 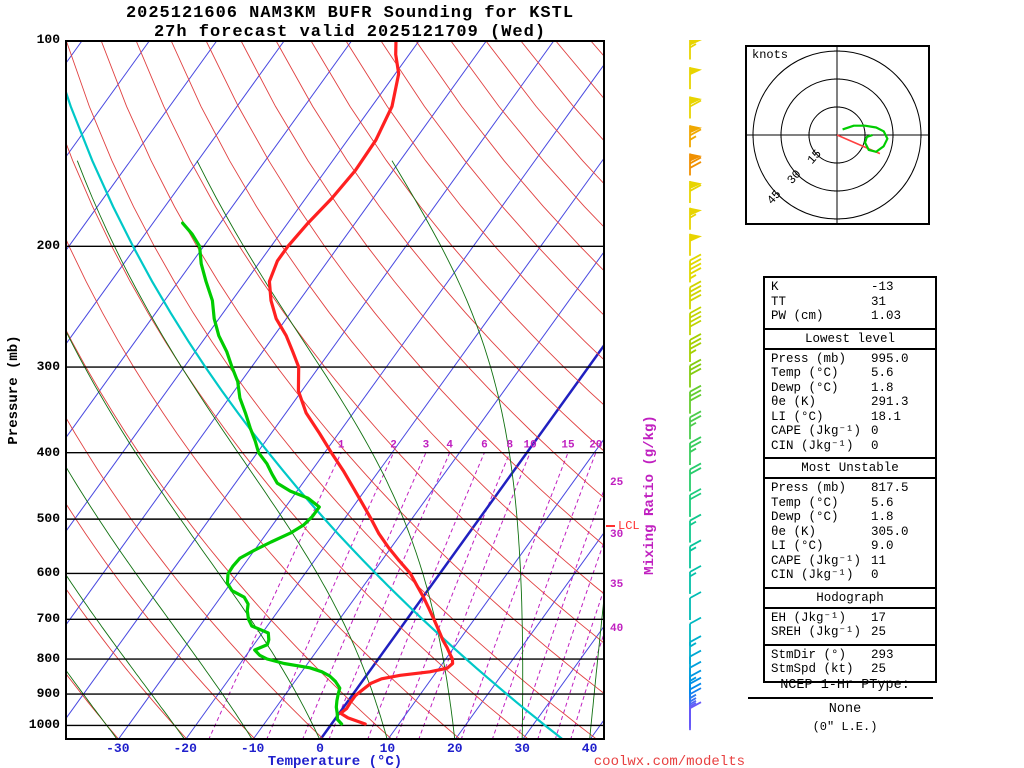 I want to click on table-row: K -13, so click(x=850, y=287).